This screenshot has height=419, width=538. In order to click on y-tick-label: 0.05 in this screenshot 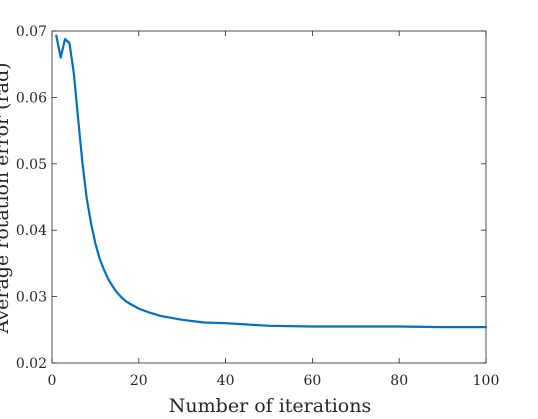, I will do `click(31, 165)`.